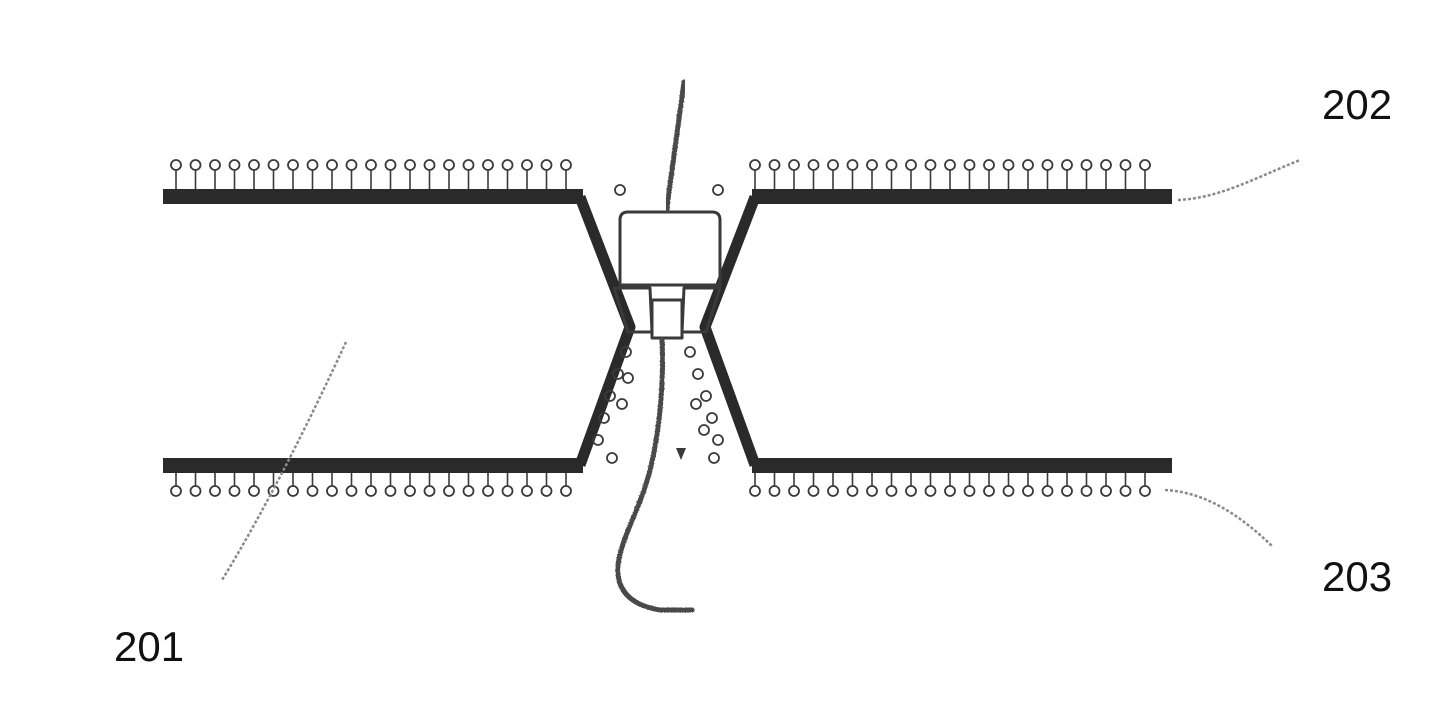  What do you see at coordinates (1357, 576) in the screenshot?
I see `reference-label-203: 203` at bounding box center [1357, 576].